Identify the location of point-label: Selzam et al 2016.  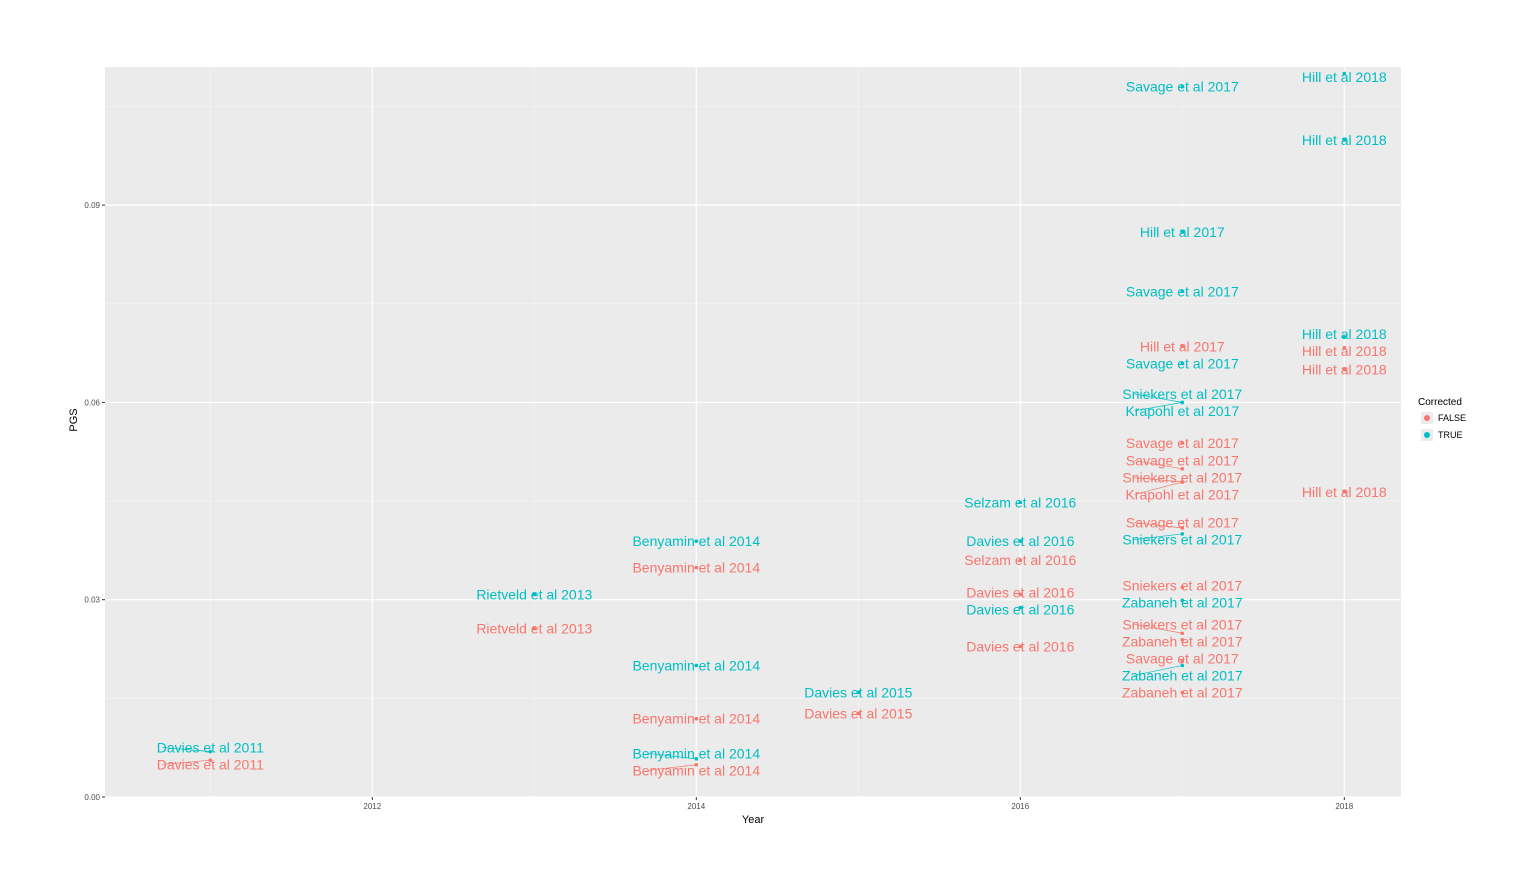
(1020, 502).